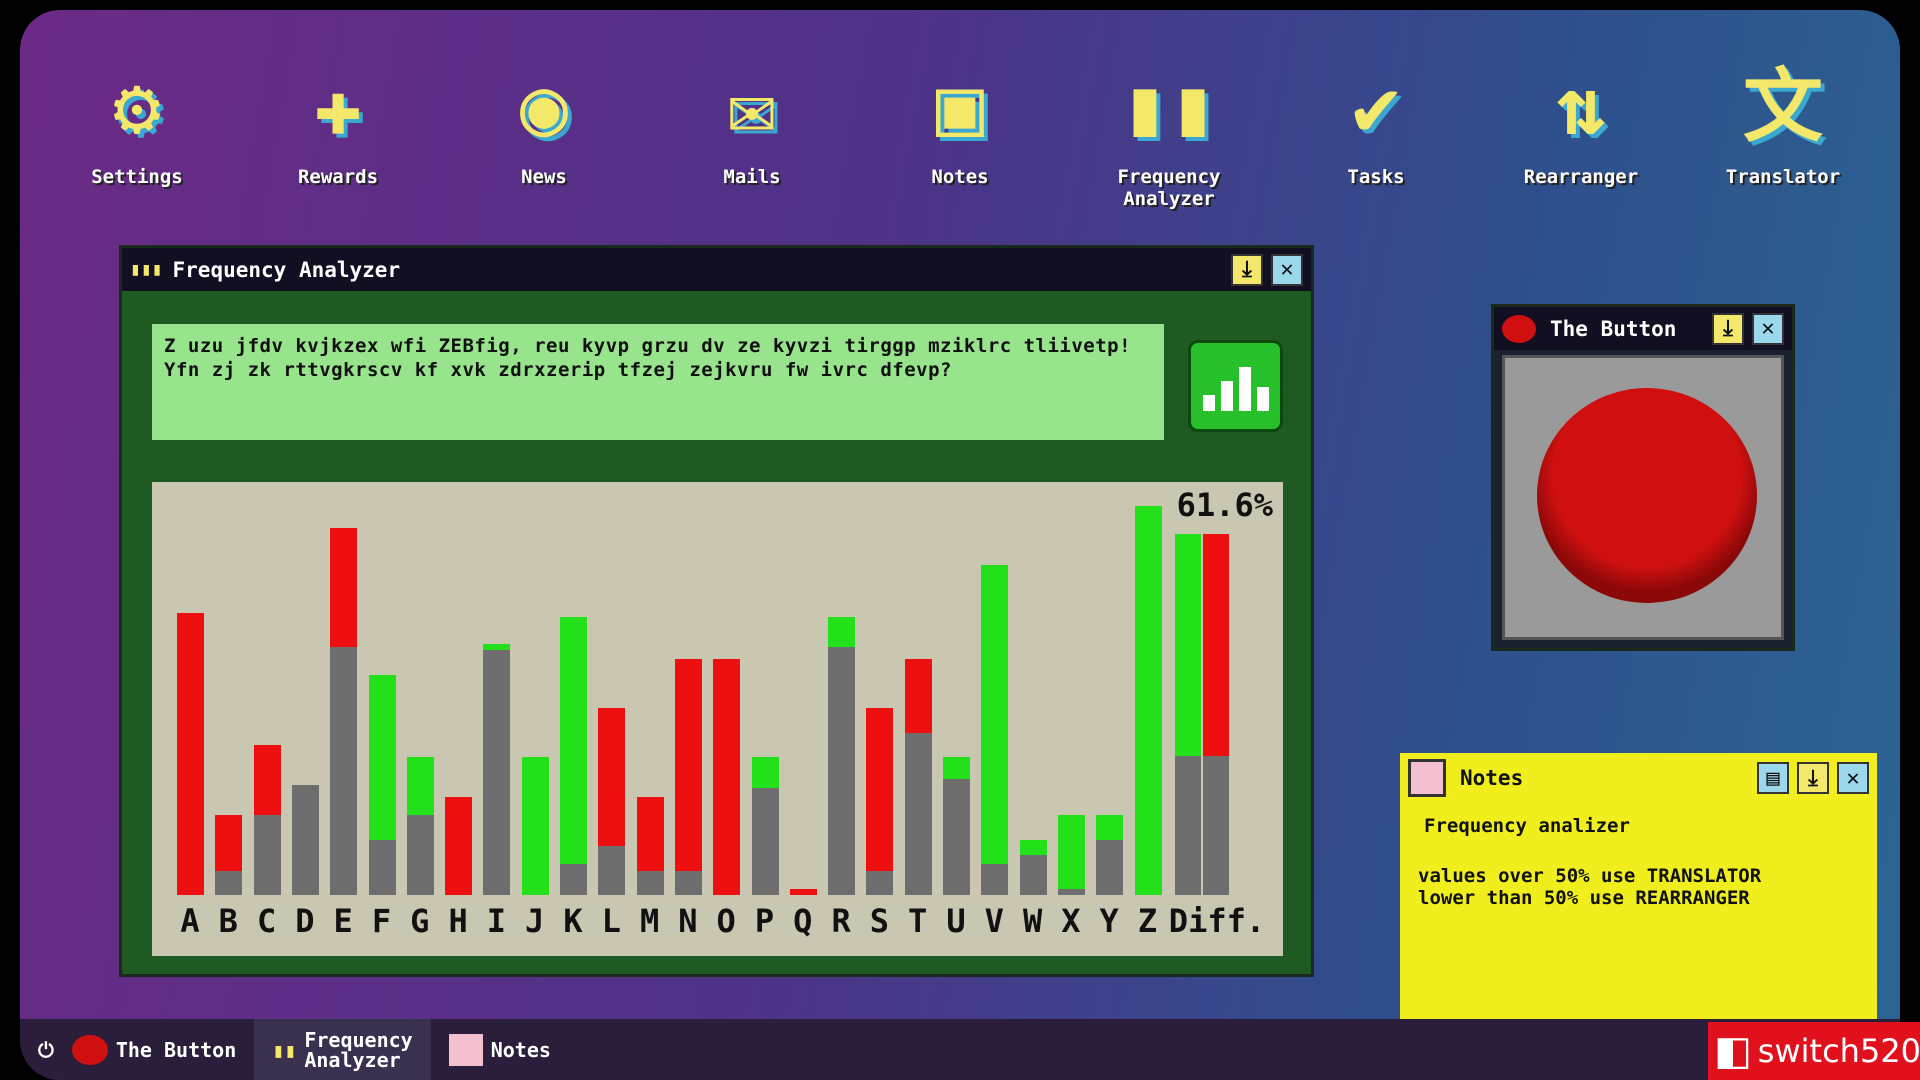 This screenshot has height=1080, width=1920. What do you see at coordinates (154, 1049) in the screenshot?
I see `taskbar-item-the-button: The Button` at bounding box center [154, 1049].